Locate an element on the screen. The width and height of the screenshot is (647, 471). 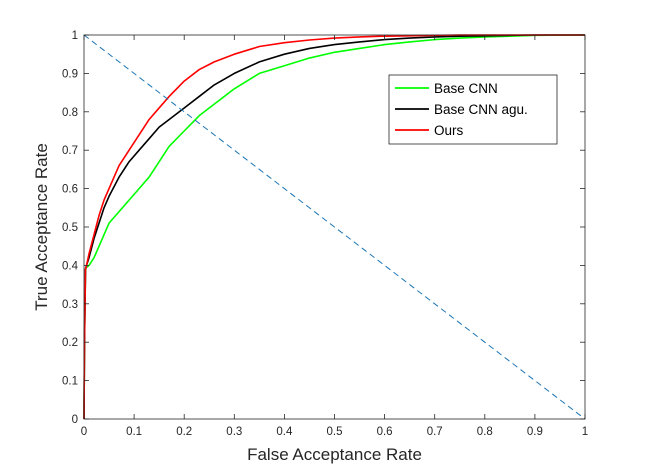
x-tick-label: 0.1 is located at coordinates (134, 432).